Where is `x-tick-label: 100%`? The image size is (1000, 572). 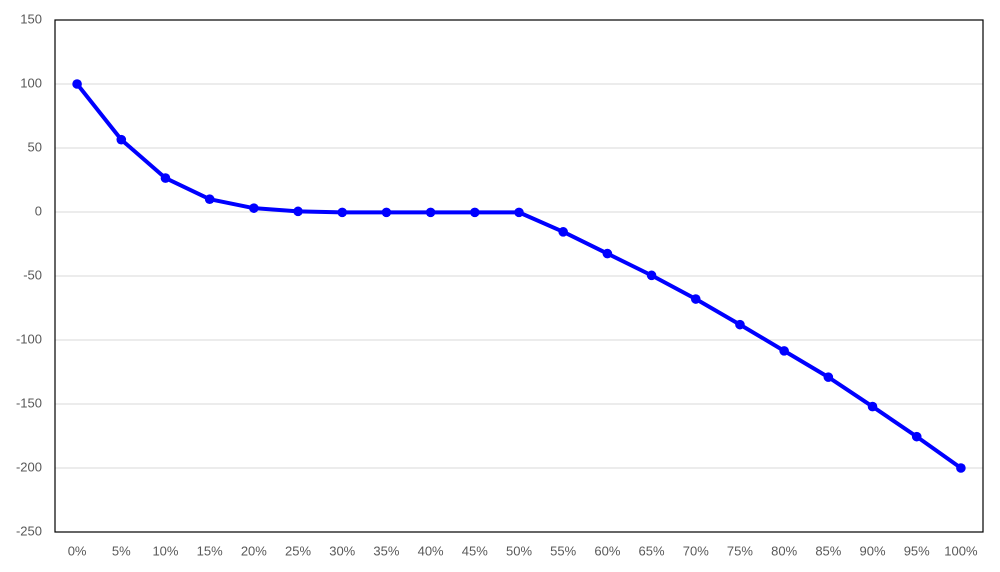
x-tick-label: 100% is located at coordinates (961, 550).